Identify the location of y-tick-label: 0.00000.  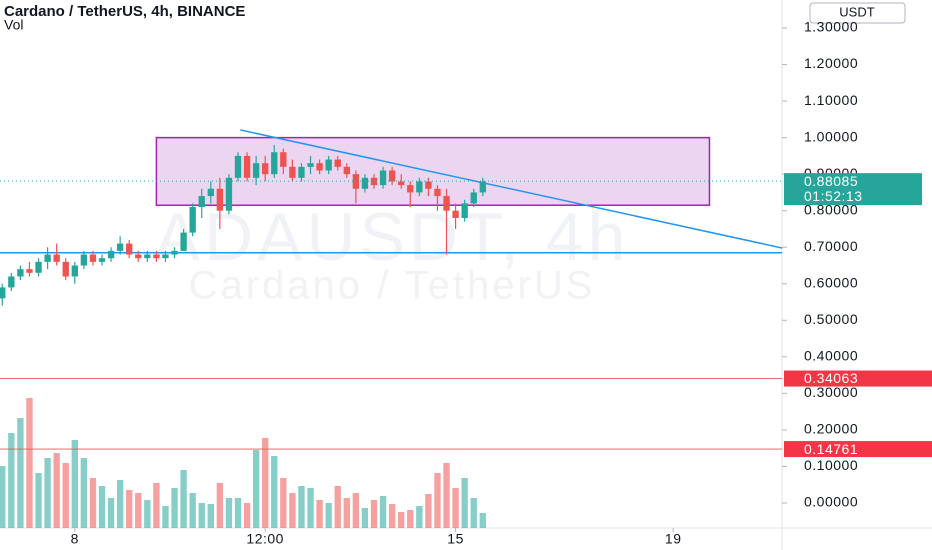
(831, 502).